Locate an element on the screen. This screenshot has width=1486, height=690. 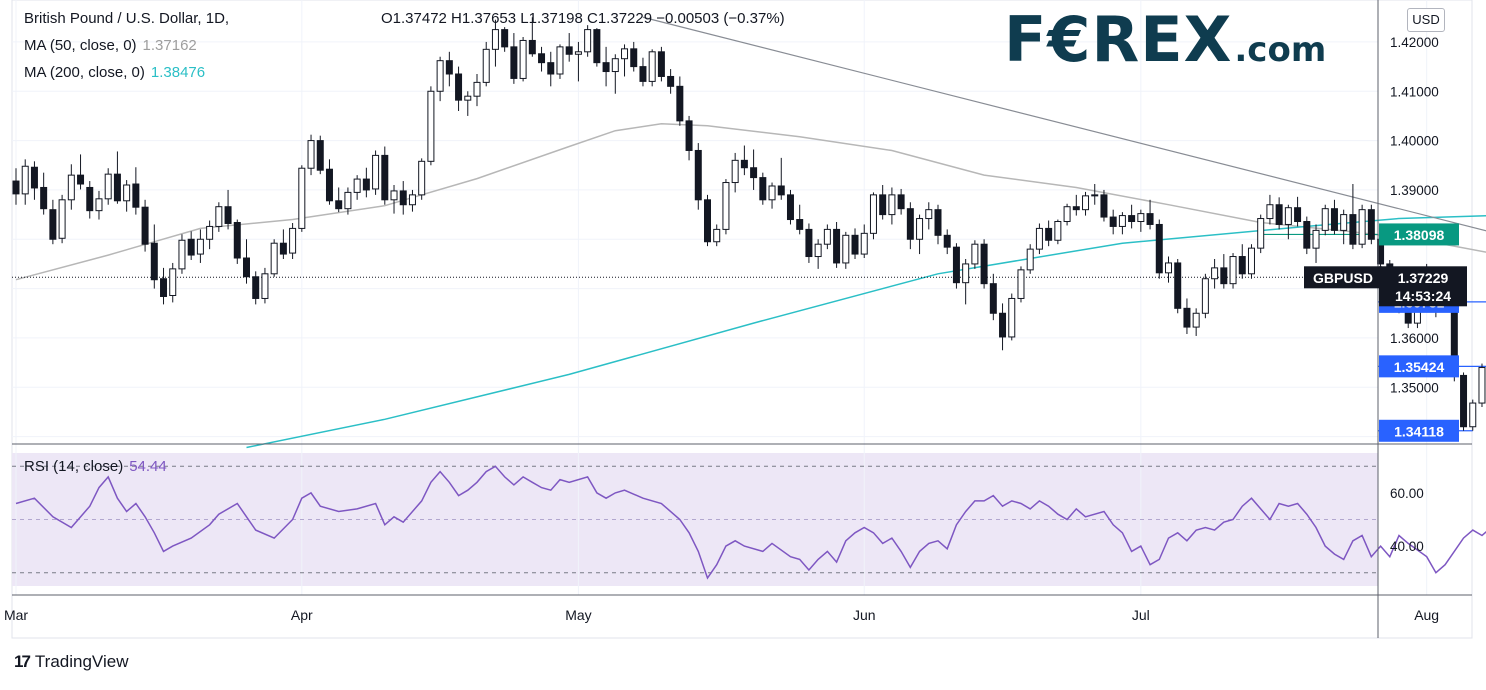
time-tick-label: Mar is located at coordinates (16, 615).